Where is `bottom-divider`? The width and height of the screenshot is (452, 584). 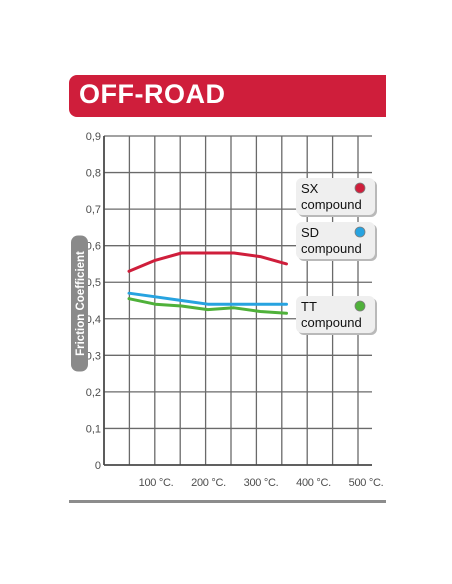 bottom-divider is located at coordinates (227, 501).